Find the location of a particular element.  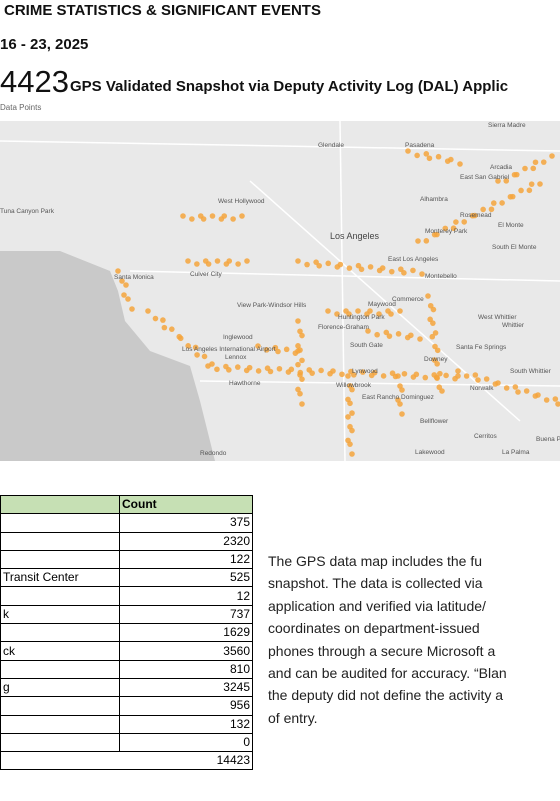

place-label: Norwalk is located at coordinates (482, 388).